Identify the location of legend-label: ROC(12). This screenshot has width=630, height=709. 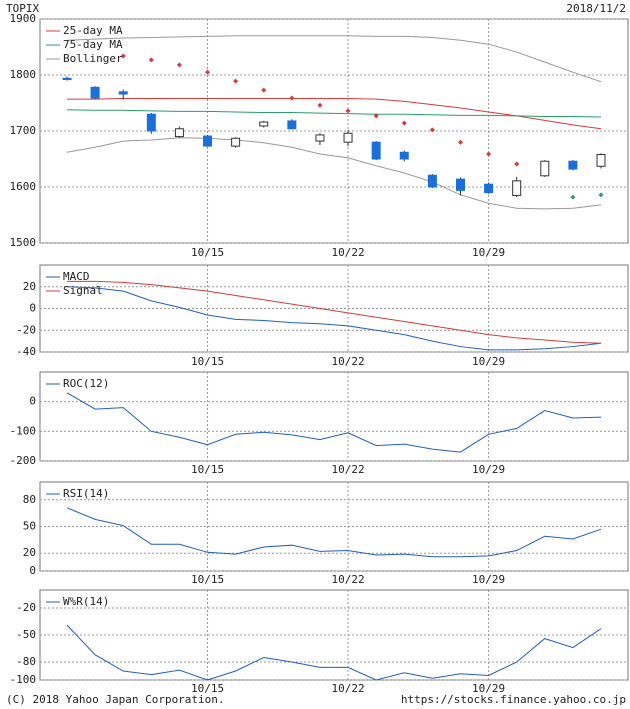
(86, 383).